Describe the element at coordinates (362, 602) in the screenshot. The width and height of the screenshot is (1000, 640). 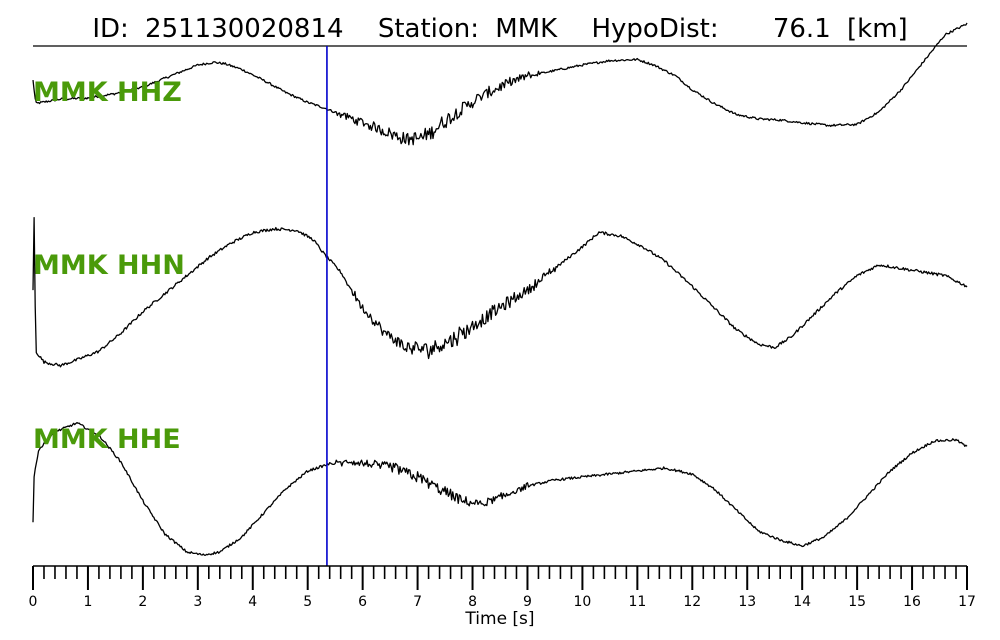
I see `tick-label: 6` at that location.